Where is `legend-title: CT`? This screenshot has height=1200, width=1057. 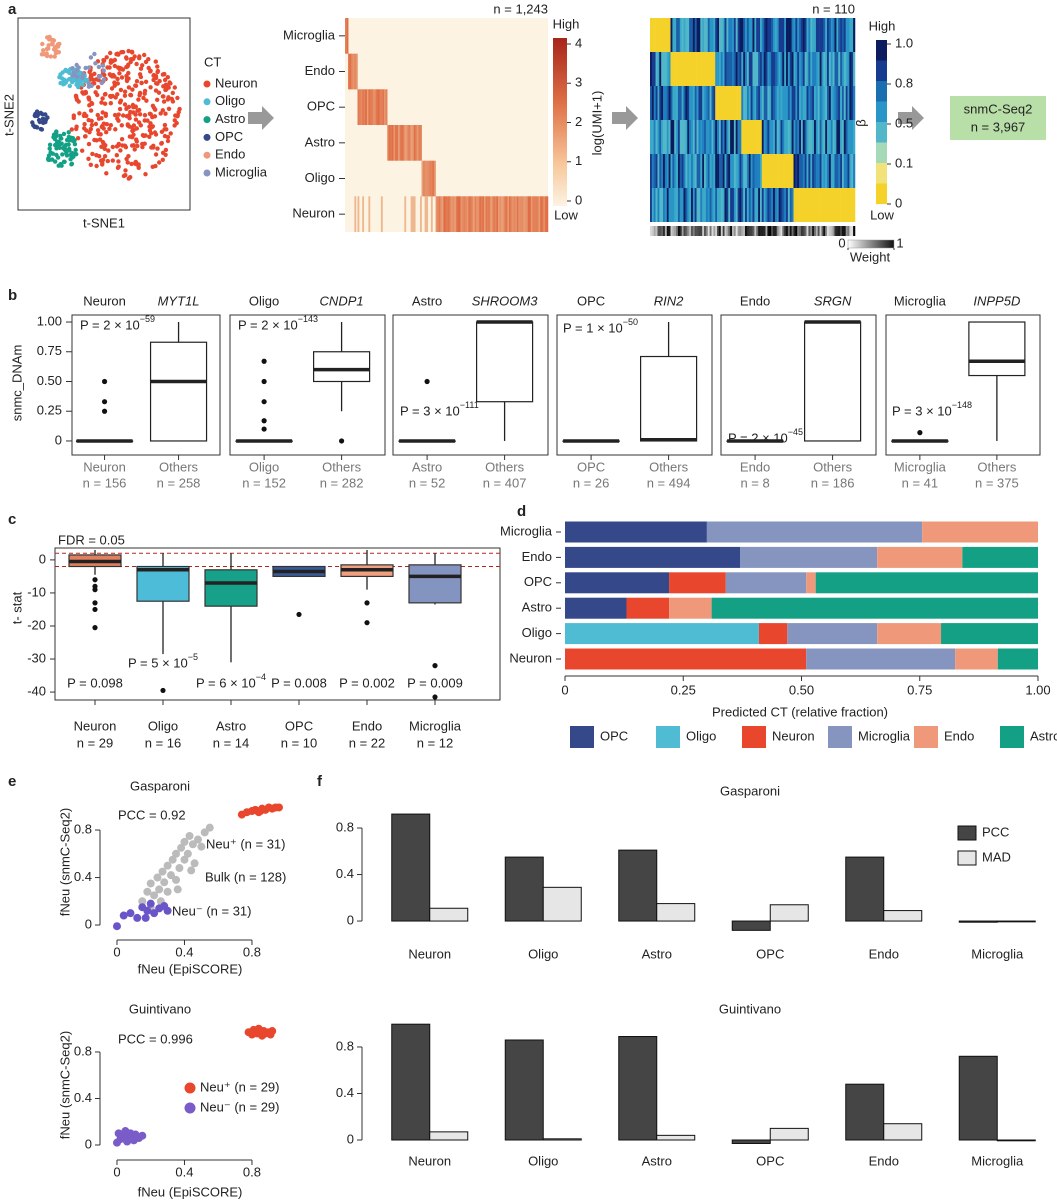 legend-title: CT is located at coordinates (212, 61).